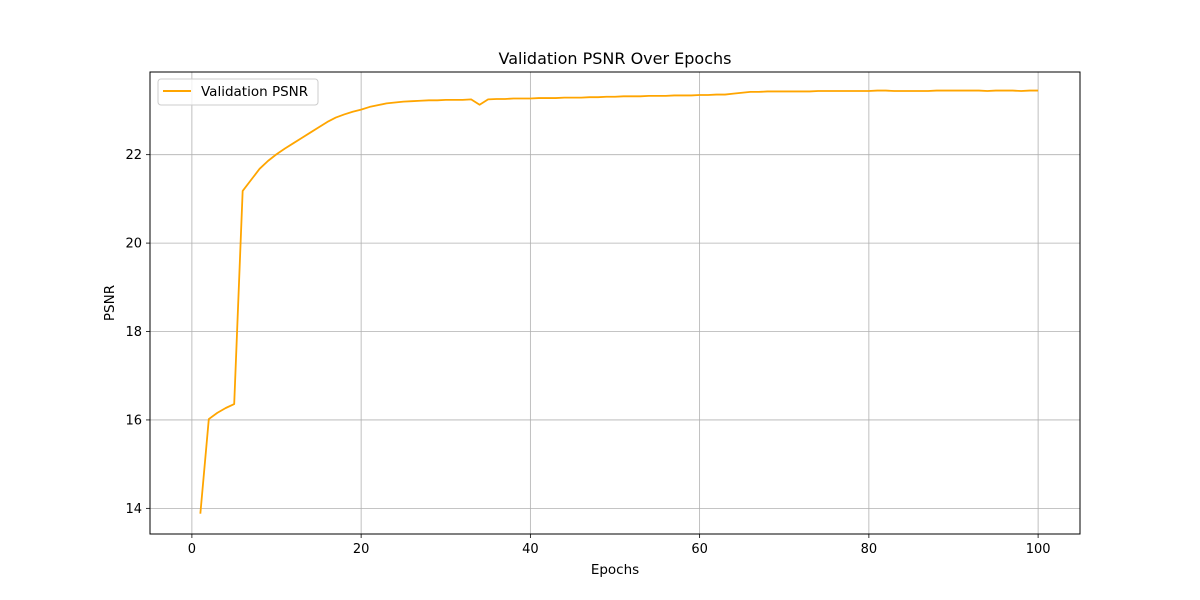  I want to click on x-tick-label: 40, so click(530, 549).